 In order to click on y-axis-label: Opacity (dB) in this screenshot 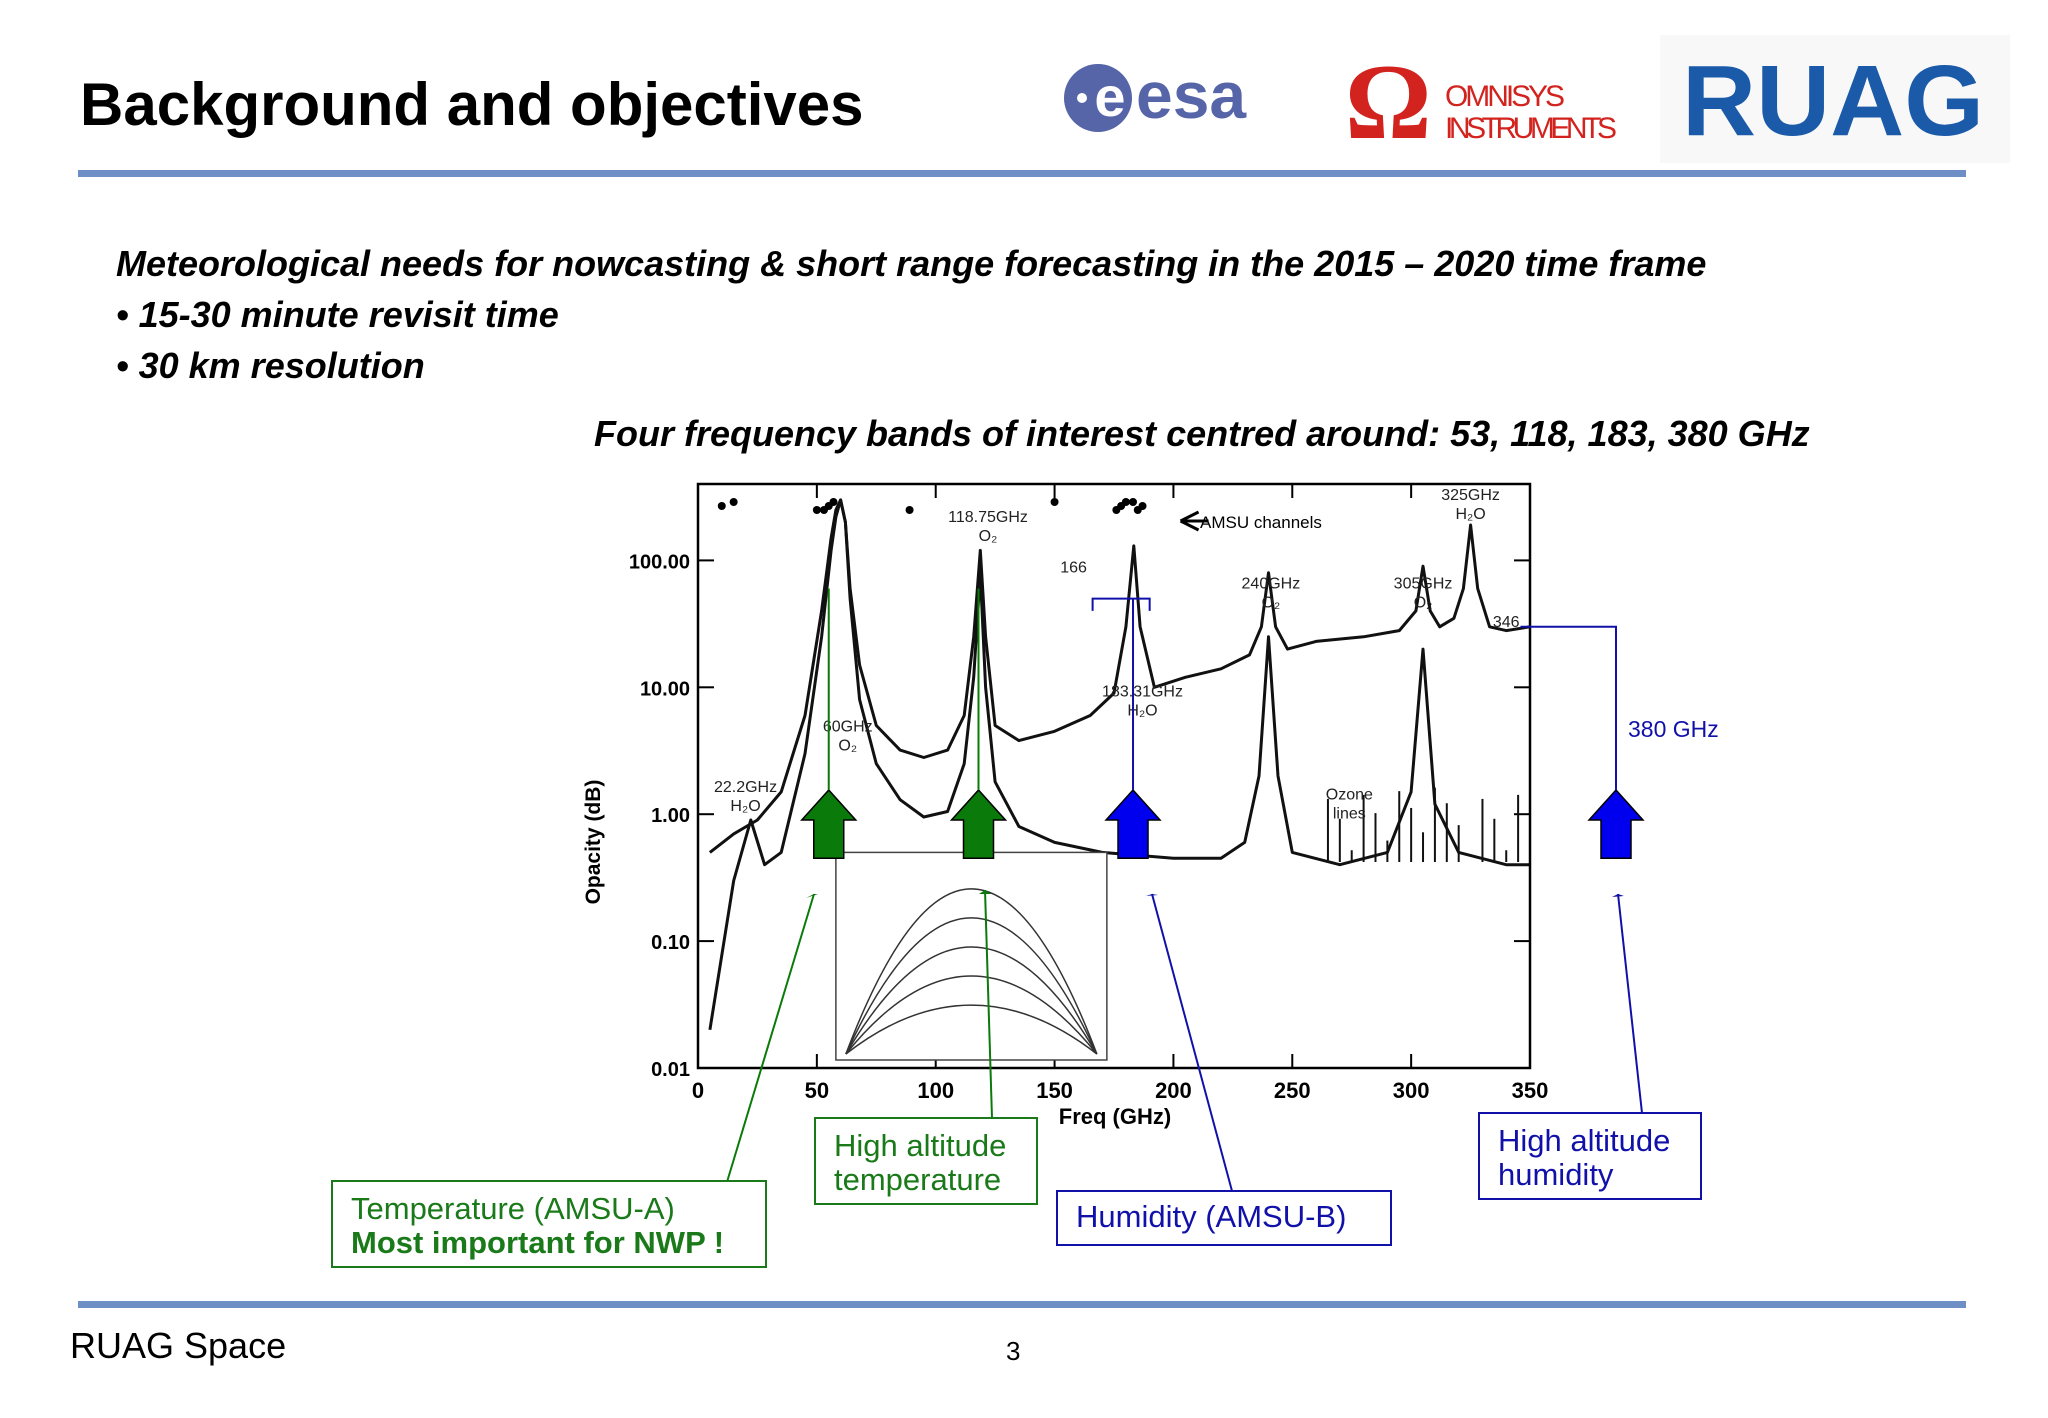, I will do `click(593, 842)`.